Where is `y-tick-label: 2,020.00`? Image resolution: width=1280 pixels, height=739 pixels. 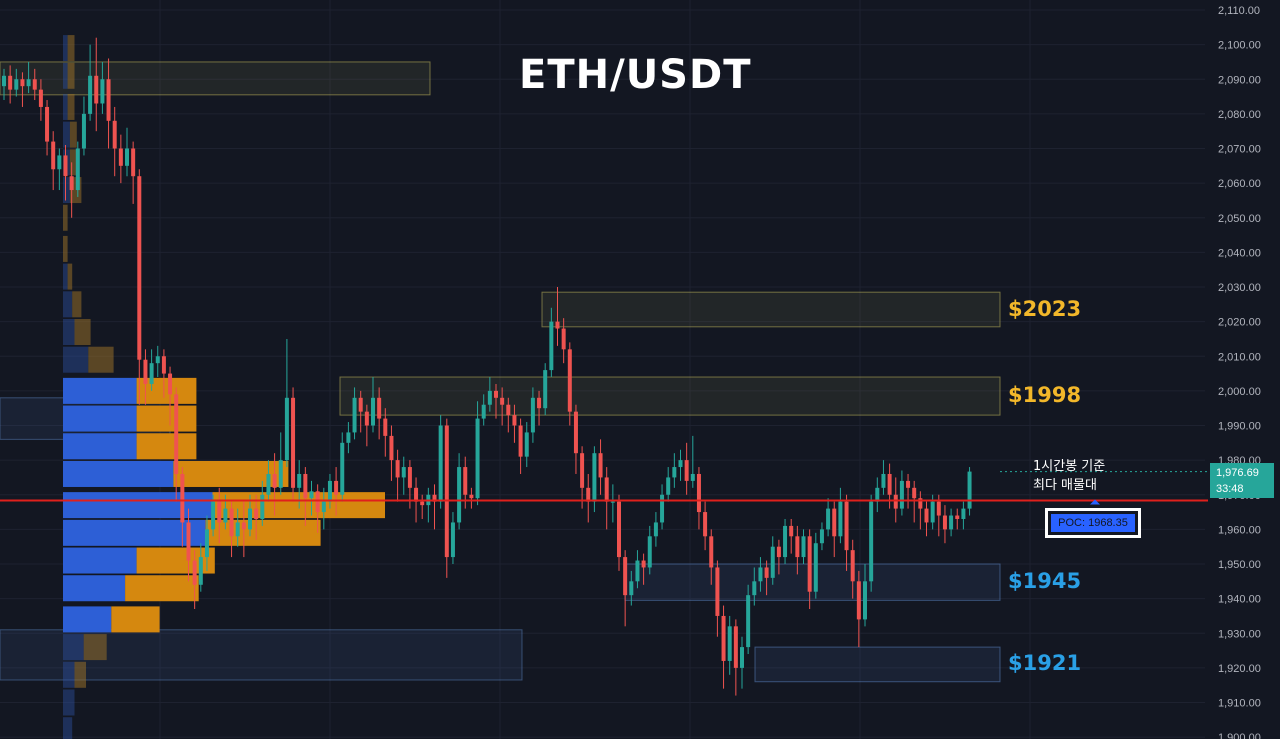
y-tick-label: 2,020.00 is located at coordinates (1239, 323).